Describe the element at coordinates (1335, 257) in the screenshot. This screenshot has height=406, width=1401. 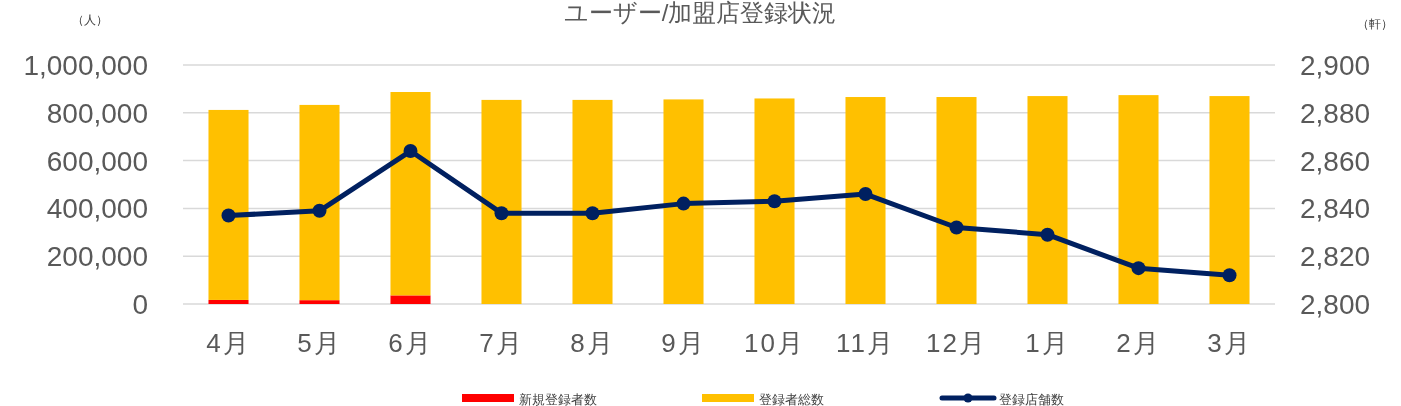
I see `y2-tick-label: 2,820` at that location.